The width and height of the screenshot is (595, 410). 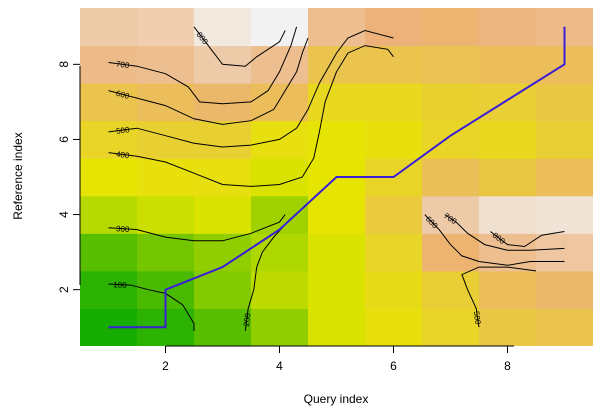 What do you see at coordinates (122, 64) in the screenshot?
I see `contour-label: 700` at bounding box center [122, 64].